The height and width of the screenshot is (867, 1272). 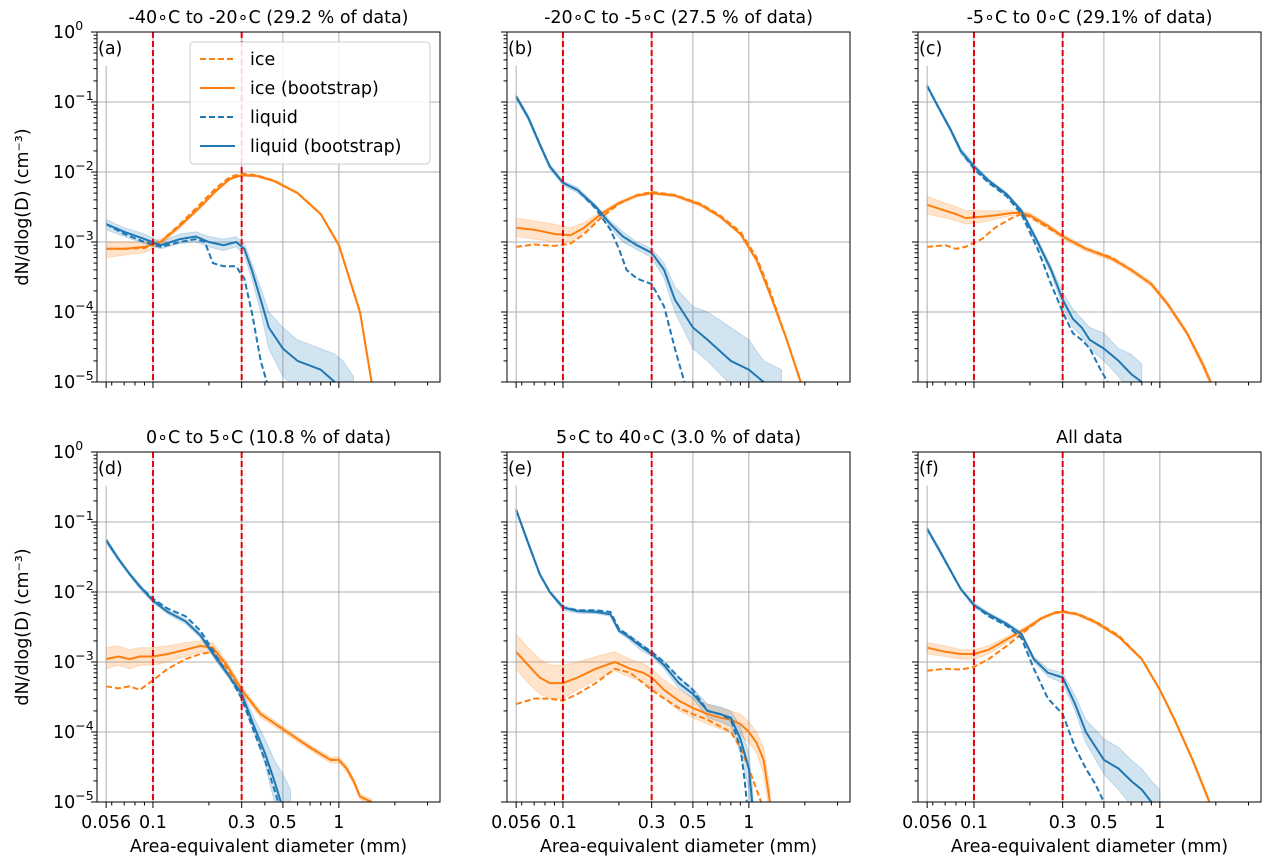 What do you see at coordinates (110, 469) in the screenshot?
I see `panel-label: (d)` at bounding box center [110, 469].